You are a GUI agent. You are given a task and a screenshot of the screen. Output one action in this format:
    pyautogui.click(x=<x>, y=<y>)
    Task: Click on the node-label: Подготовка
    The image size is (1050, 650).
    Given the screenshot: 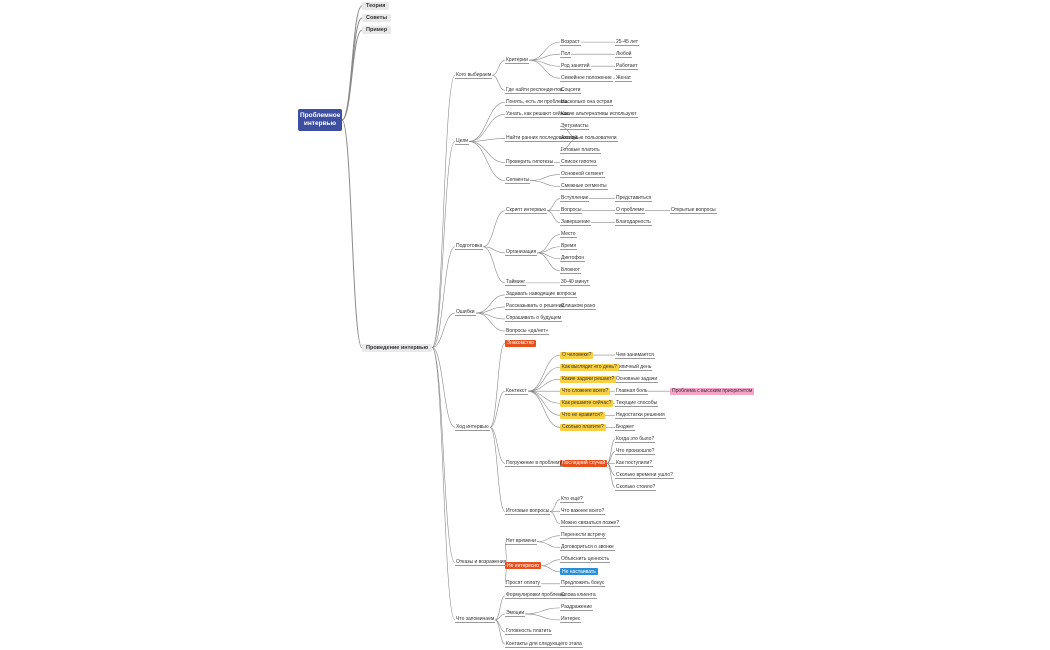 What is the action you would take?
    pyautogui.click(x=469, y=247)
    